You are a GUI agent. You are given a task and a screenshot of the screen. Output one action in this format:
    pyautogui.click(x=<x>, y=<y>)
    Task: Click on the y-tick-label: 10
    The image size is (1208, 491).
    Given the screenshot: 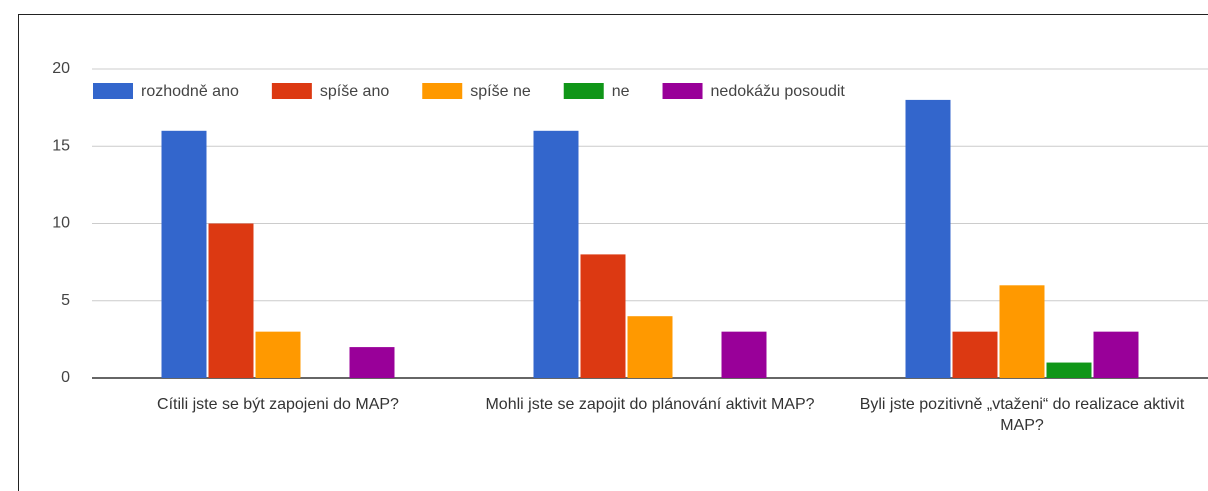 What is the action you would take?
    pyautogui.click(x=61, y=223)
    